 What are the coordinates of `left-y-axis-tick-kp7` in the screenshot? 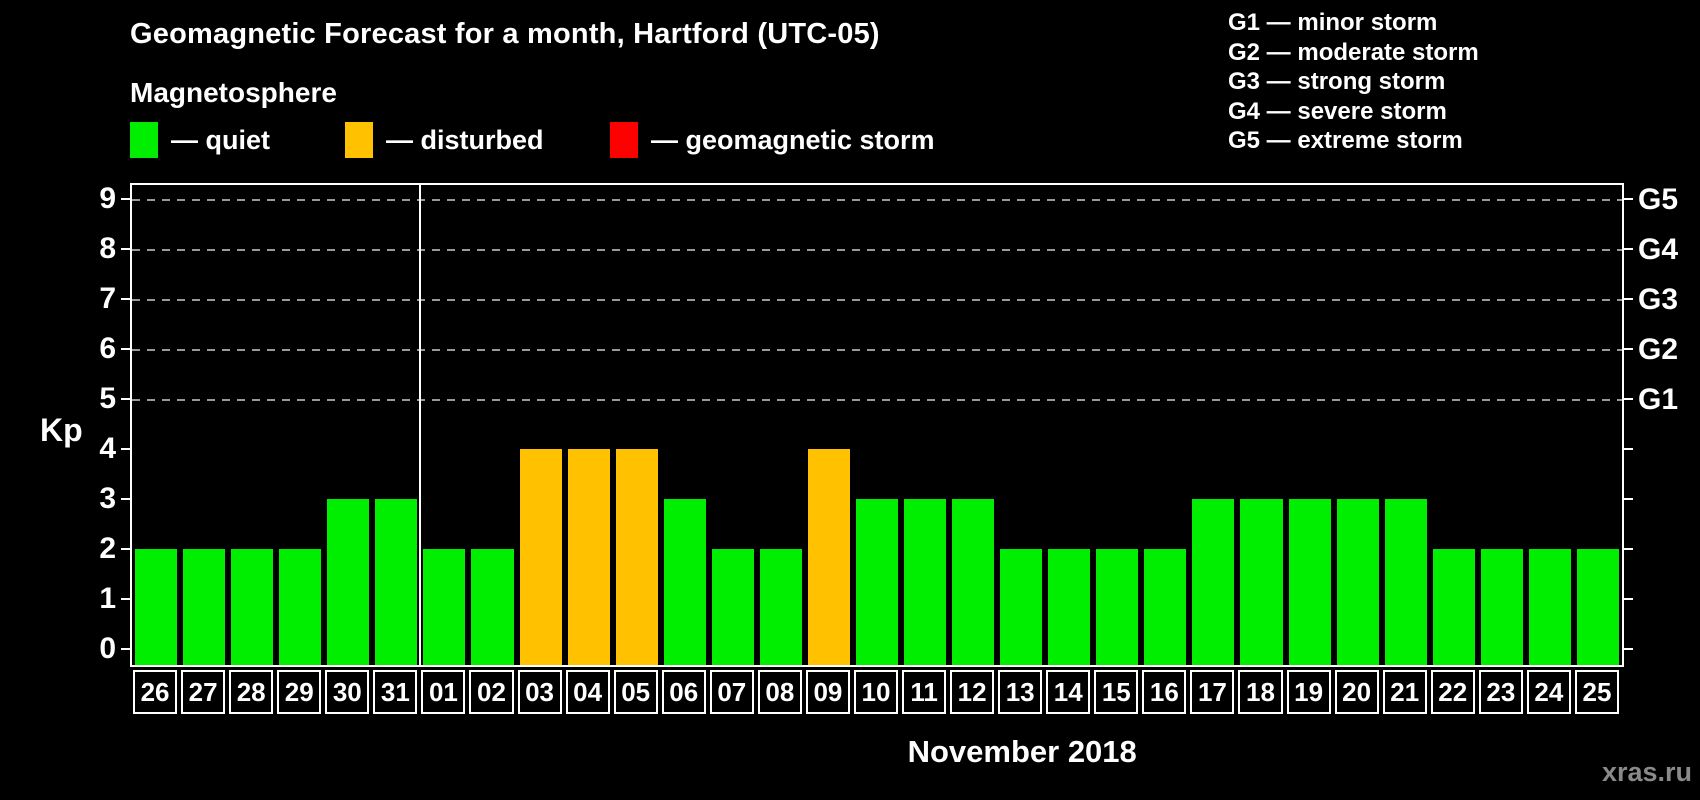 It's located at (125, 299).